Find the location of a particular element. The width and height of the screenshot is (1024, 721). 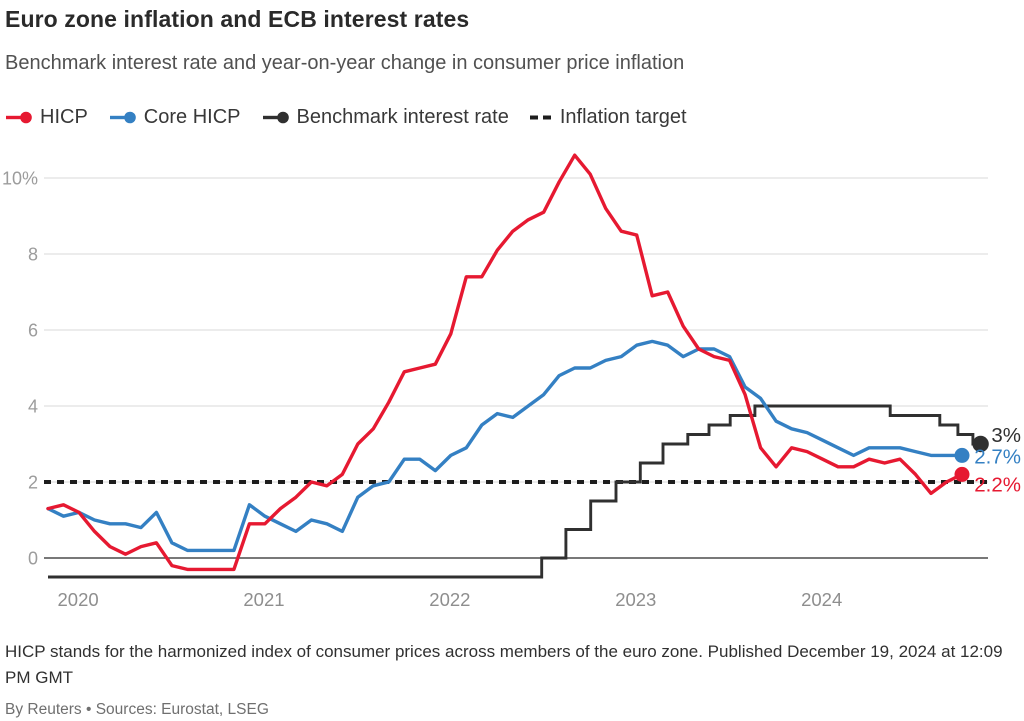

y-tick-label-8: 8 is located at coordinates (33, 255).